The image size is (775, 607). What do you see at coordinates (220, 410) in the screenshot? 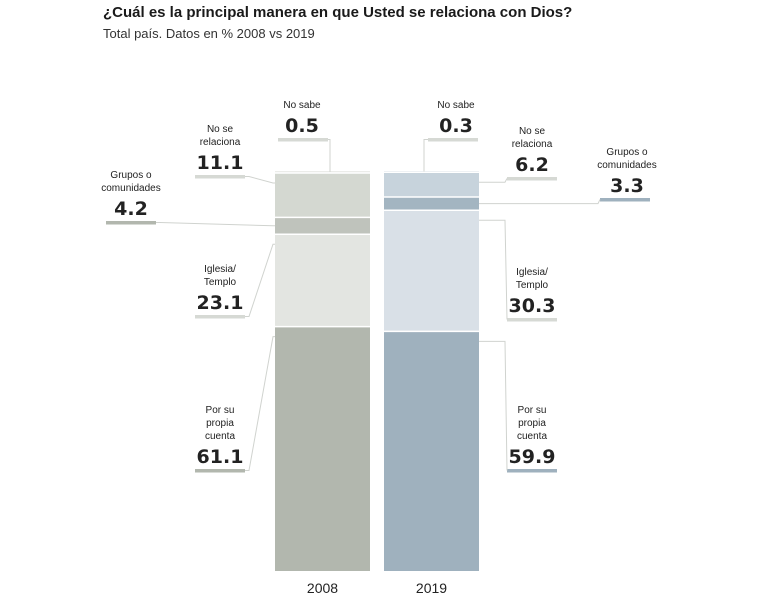
I see `label-2008-por-su-propia-cuenta: Por su` at bounding box center [220, 410].